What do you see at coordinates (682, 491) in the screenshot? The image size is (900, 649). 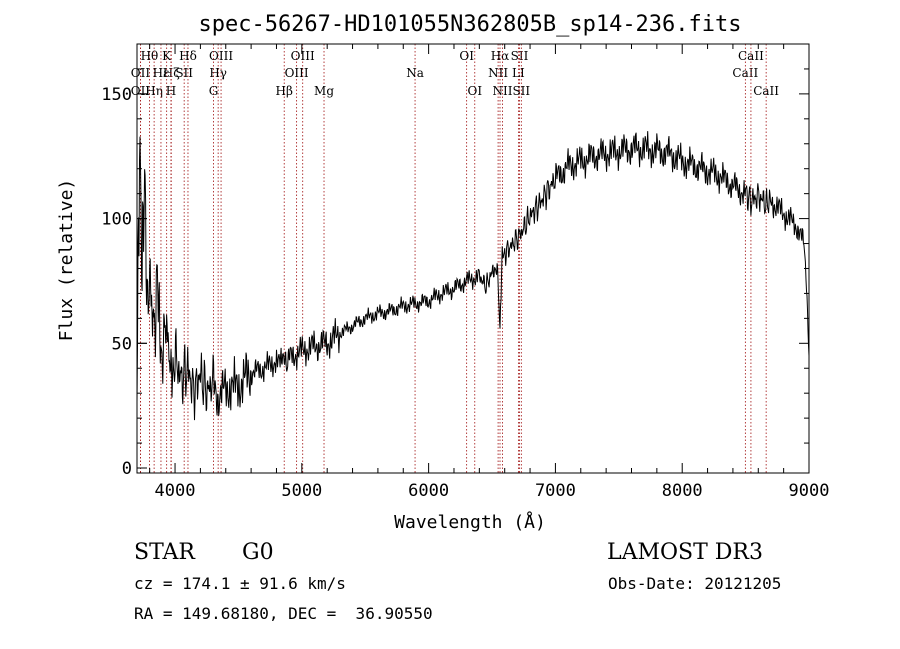 I see `x-tick-label: 8000` at bounding box center [682, 491].